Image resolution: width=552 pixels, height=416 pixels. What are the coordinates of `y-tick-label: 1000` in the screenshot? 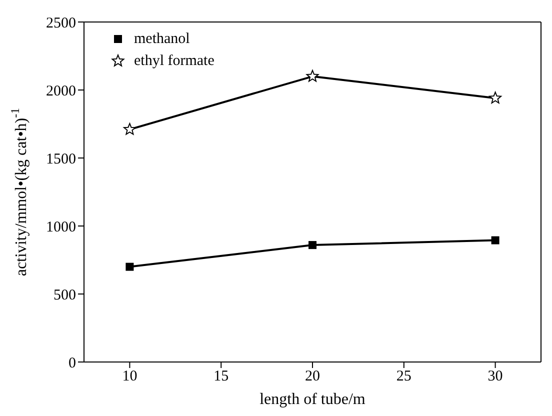 It's located at (61, 227).